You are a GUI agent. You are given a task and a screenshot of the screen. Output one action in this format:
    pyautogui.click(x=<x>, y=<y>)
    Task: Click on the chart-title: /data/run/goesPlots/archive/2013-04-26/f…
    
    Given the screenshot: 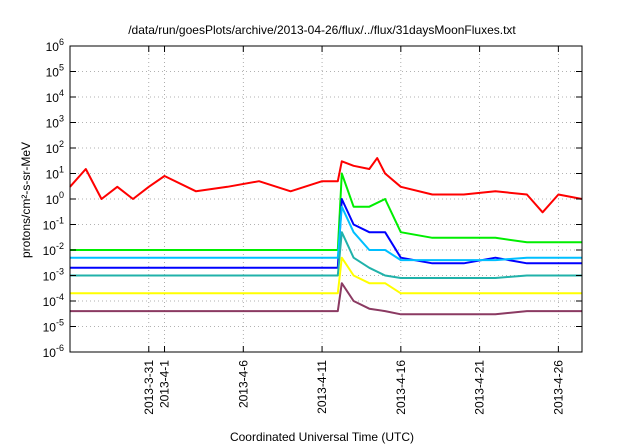 What is the action you would take?
    pyautogui.click(x=322, y=30)
    